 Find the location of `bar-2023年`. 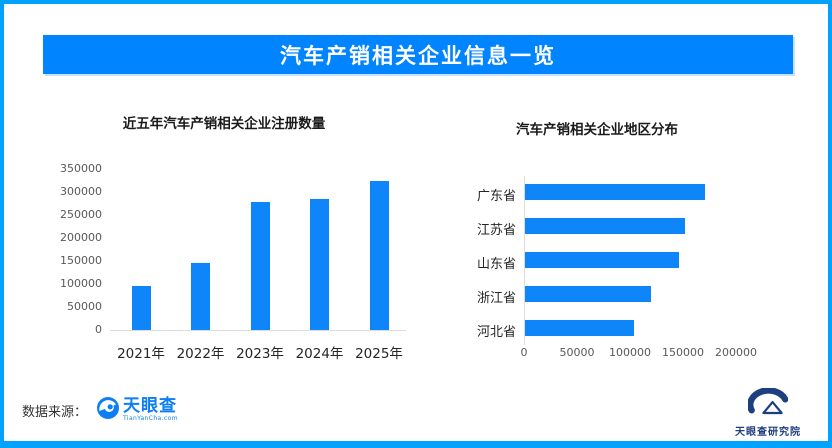

bar-2023年 is located at coordinates (260, 266).